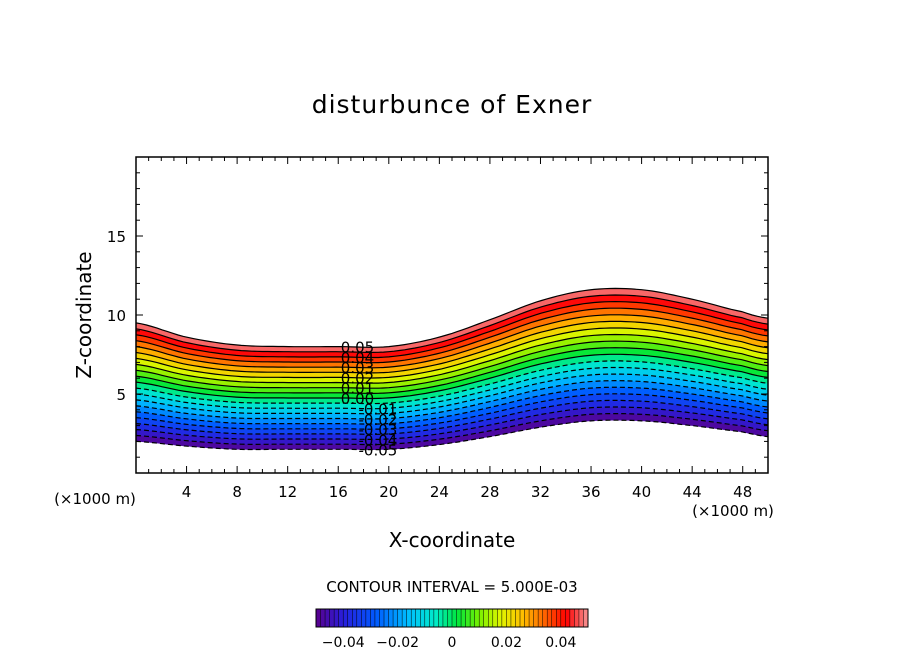 This screenshot has width=904, height=654. Describe the element at coordinates (343, 643) in the screenshot. I see `colorbar-tick-label: −0.04` at that location.